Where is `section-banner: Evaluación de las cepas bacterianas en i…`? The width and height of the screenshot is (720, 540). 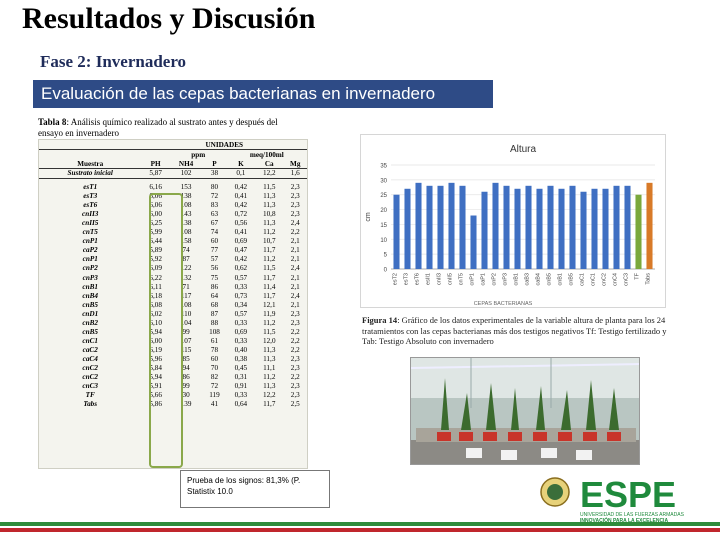 section-banner: Evaluación de las cepas bacterianas en i… is located at coordinates (263, 94).